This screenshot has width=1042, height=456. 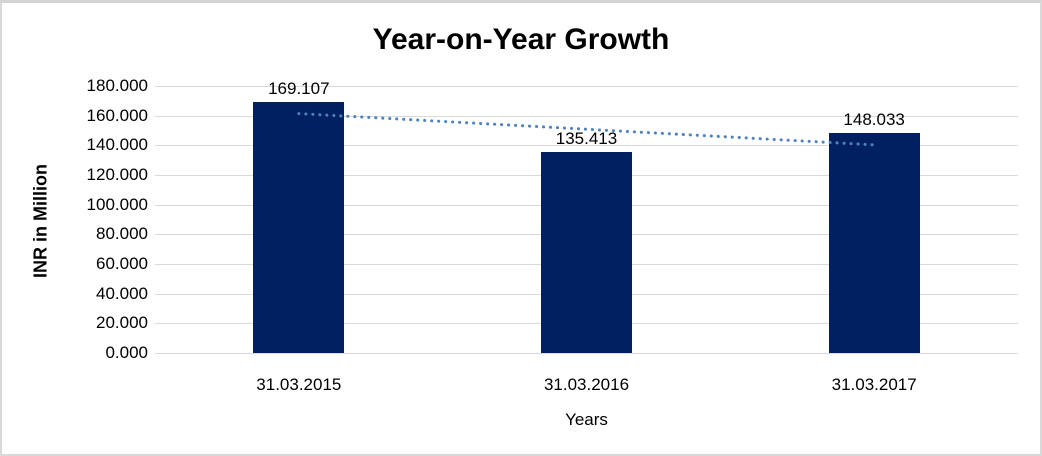 What do you see at coordinates (117, 85) in the screenshot?
I see `y-axis-tick-label: 180.000` at bounding box center [117, 85].